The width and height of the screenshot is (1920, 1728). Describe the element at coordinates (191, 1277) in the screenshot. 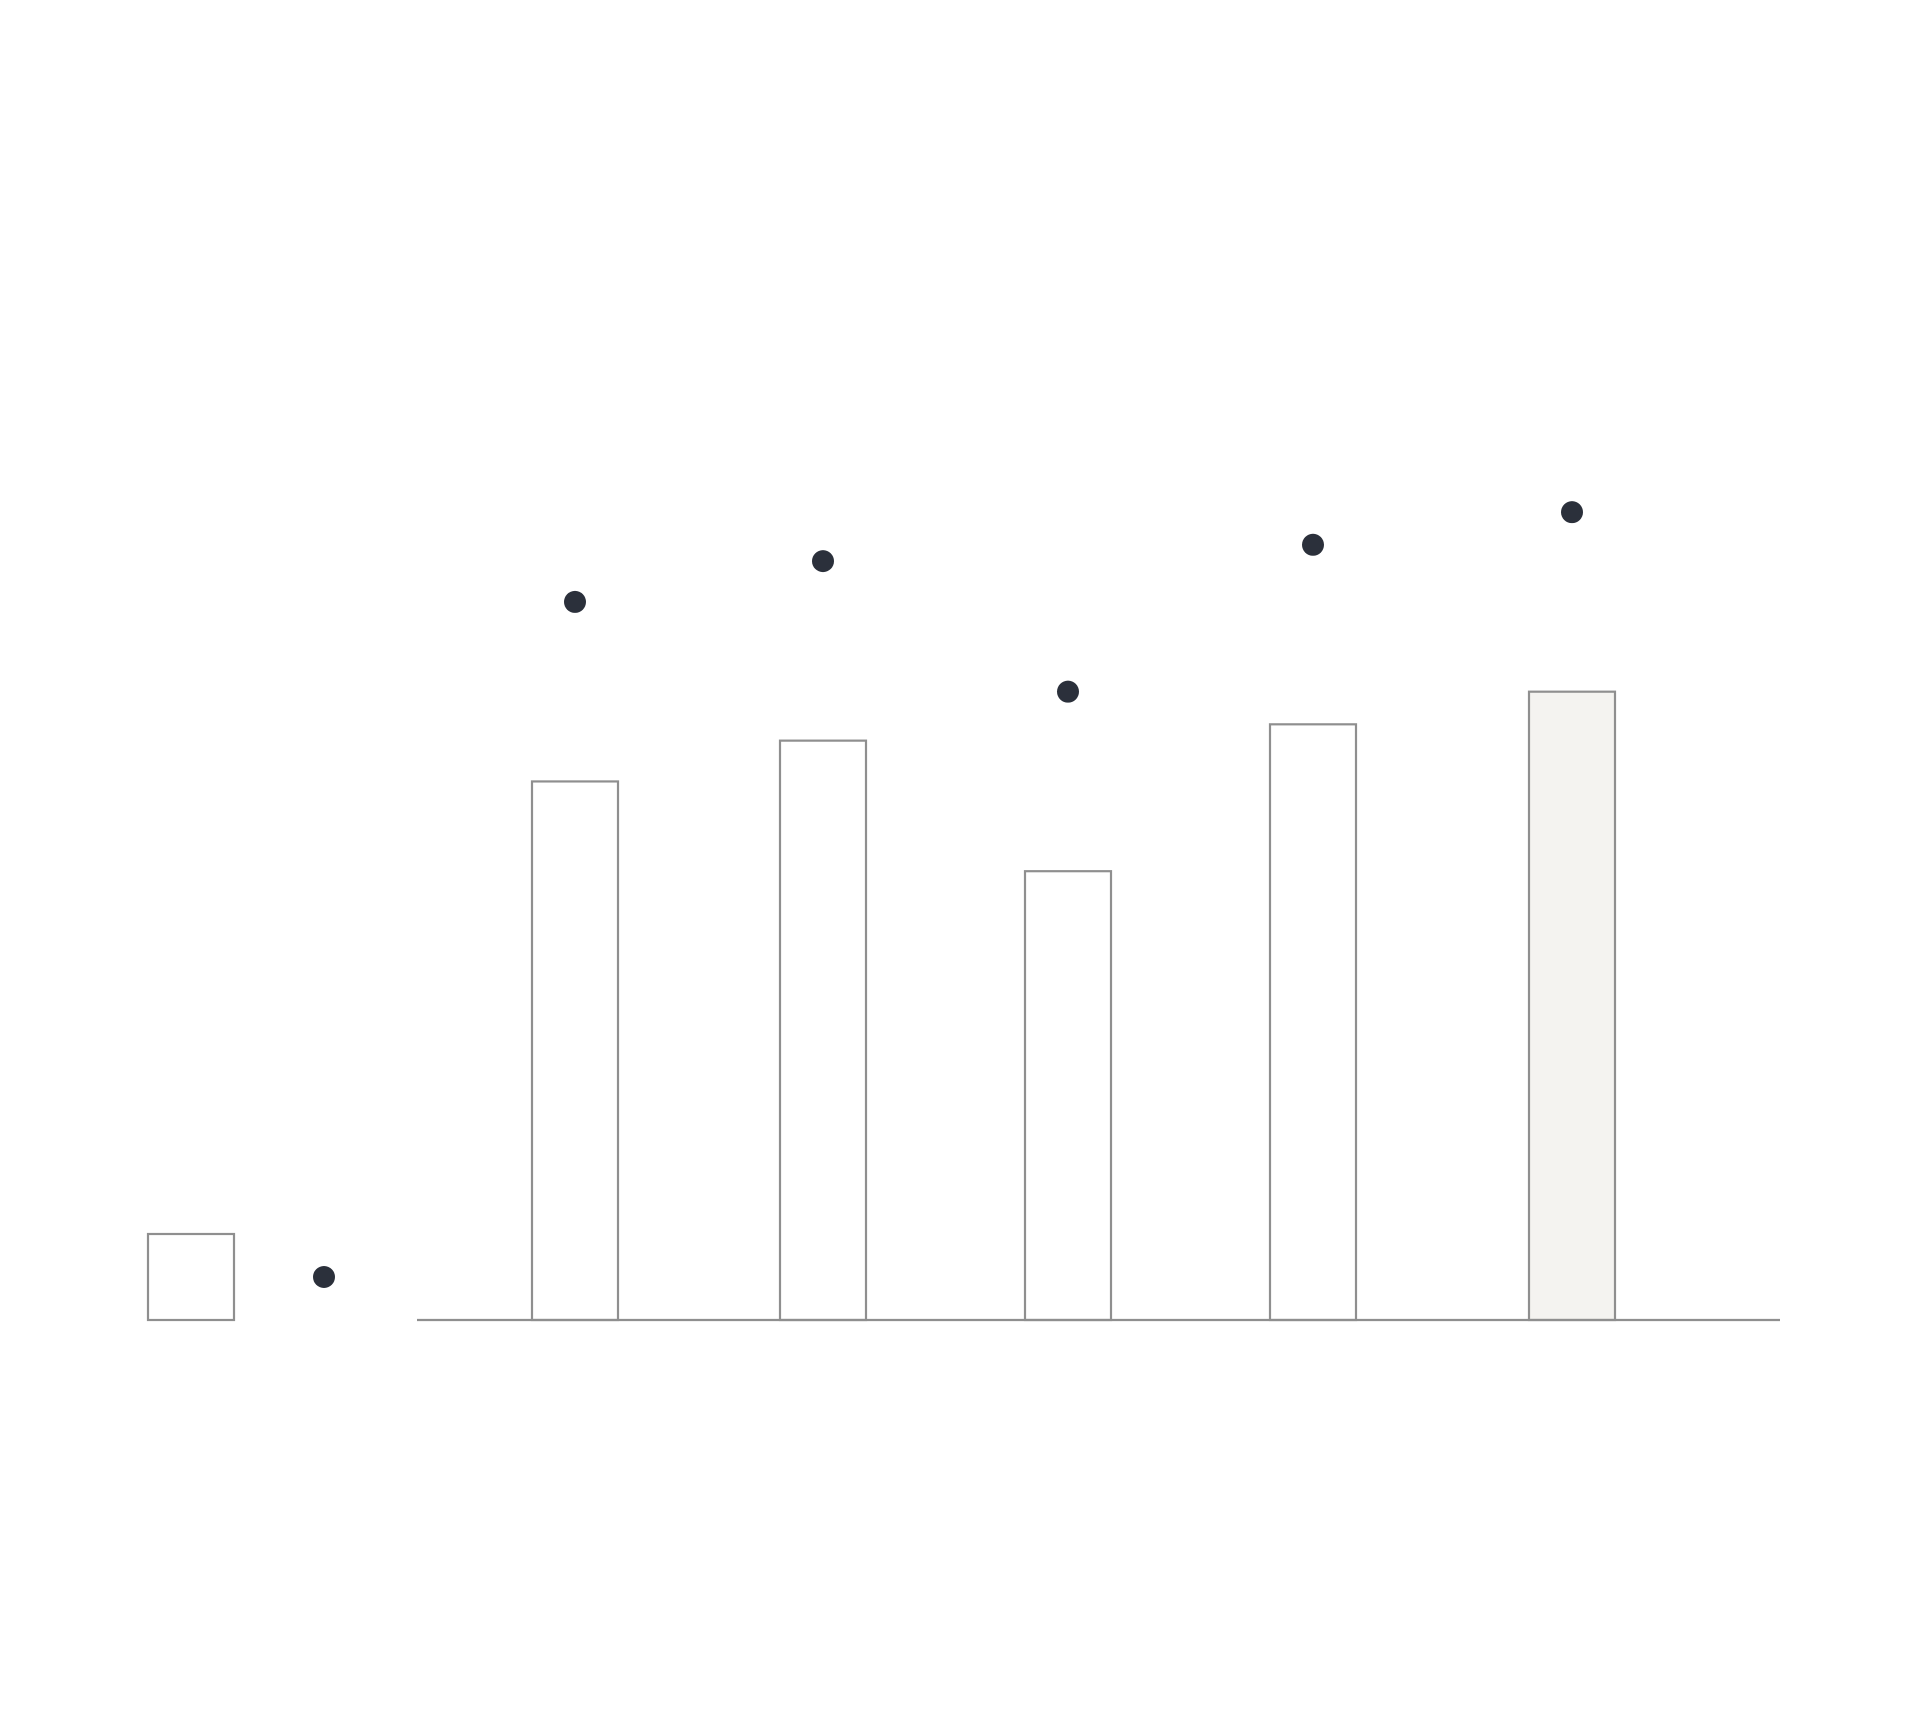

I see `legend-bar-swatch` at that location.